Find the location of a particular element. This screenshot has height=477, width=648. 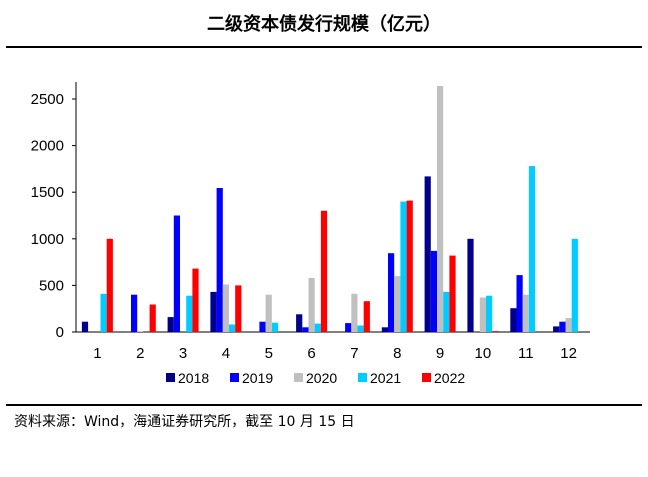

y-tick-label: 1500 is located at coordinates (47, 192).